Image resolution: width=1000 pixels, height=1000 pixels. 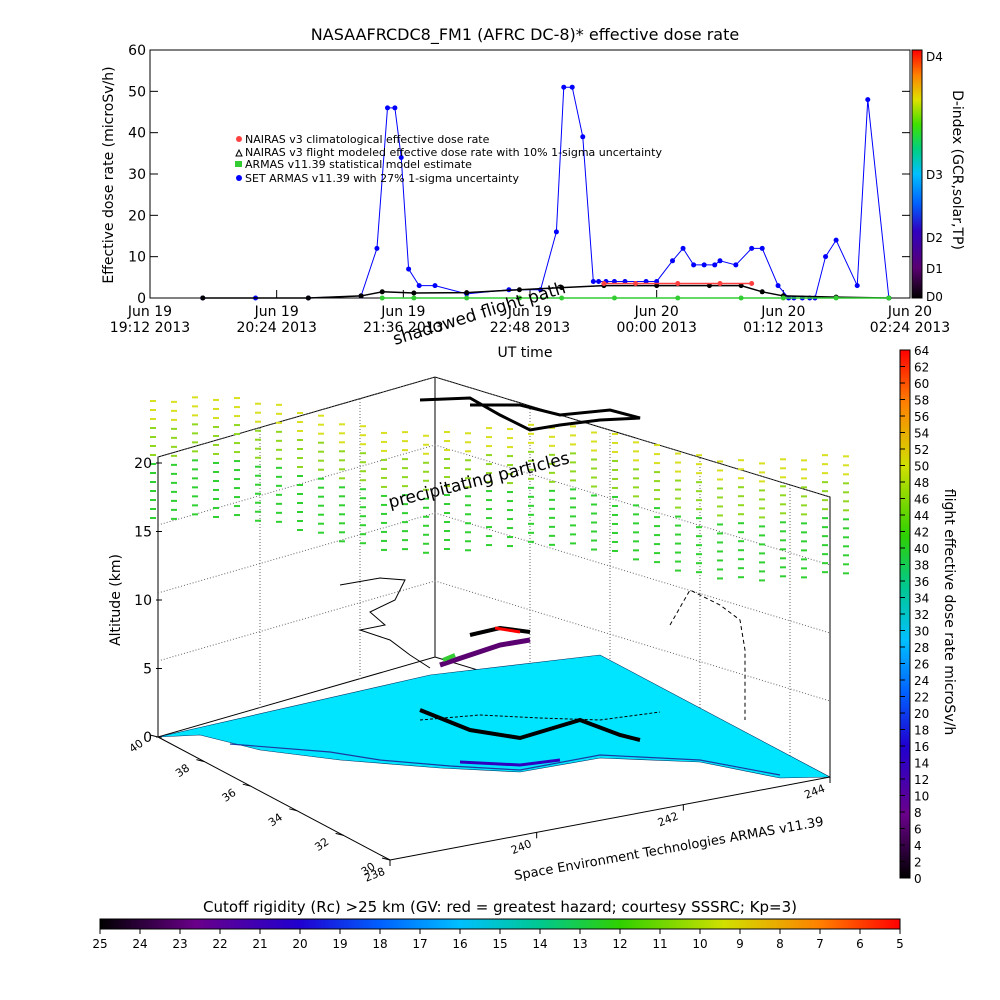 I want to click on d-index-tick-label: D3, so click(x=934, y=175).